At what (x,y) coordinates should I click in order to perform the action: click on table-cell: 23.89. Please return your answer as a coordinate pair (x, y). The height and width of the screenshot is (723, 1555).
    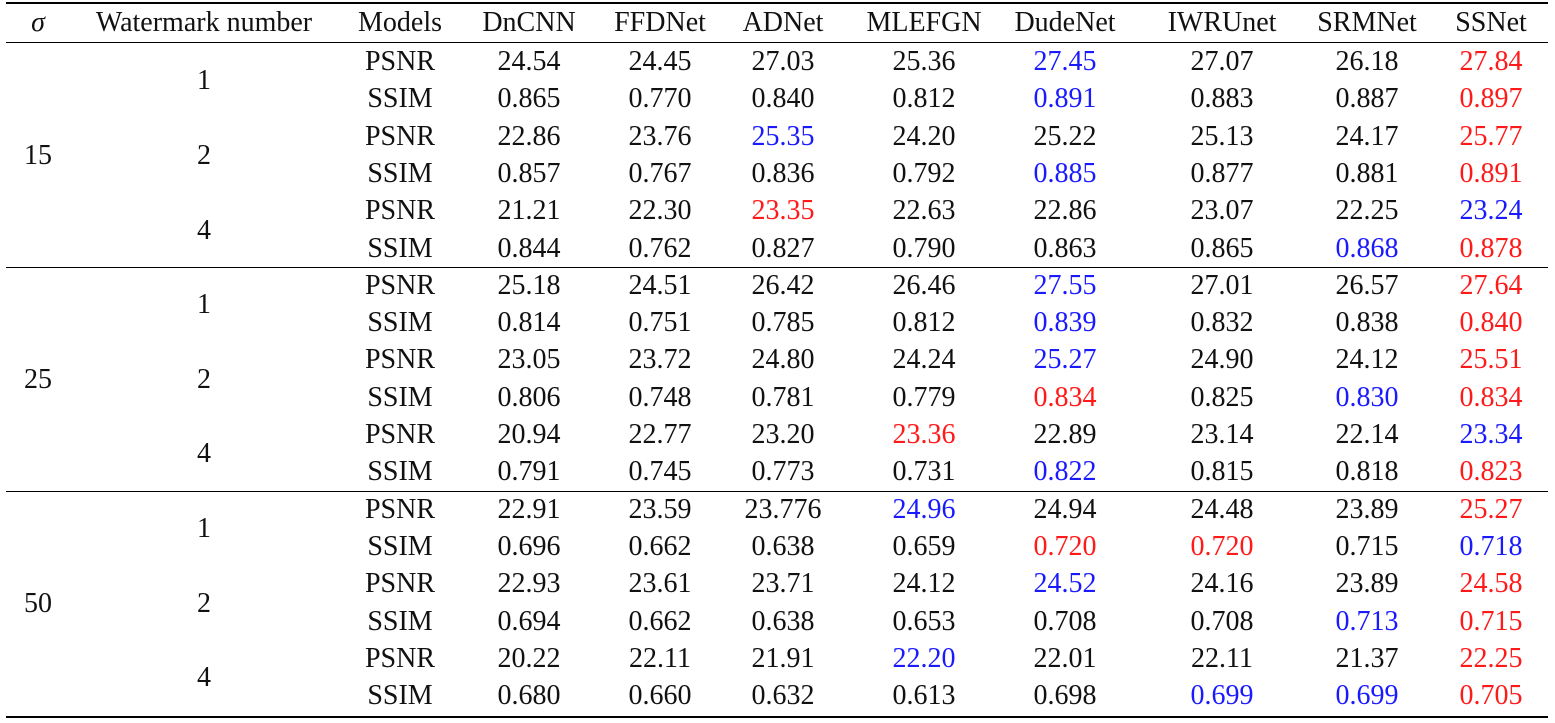
    Looking at the image, I should click on (1367, 584).